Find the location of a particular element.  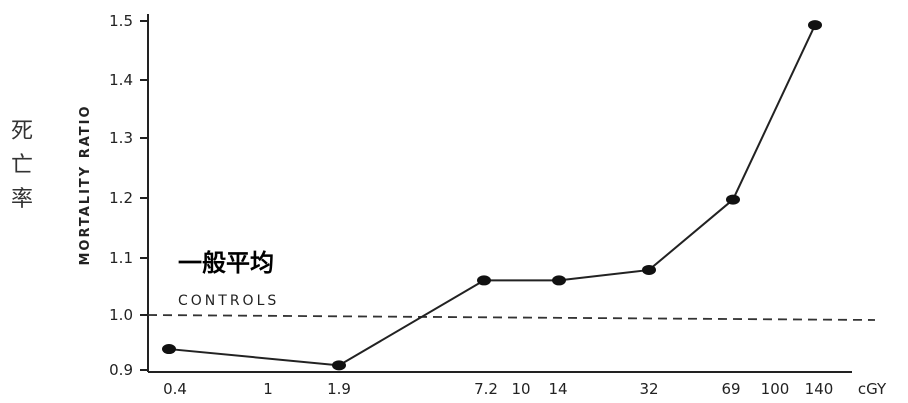

x-tick-label-9: 140 is located at coordinates (819, 389).